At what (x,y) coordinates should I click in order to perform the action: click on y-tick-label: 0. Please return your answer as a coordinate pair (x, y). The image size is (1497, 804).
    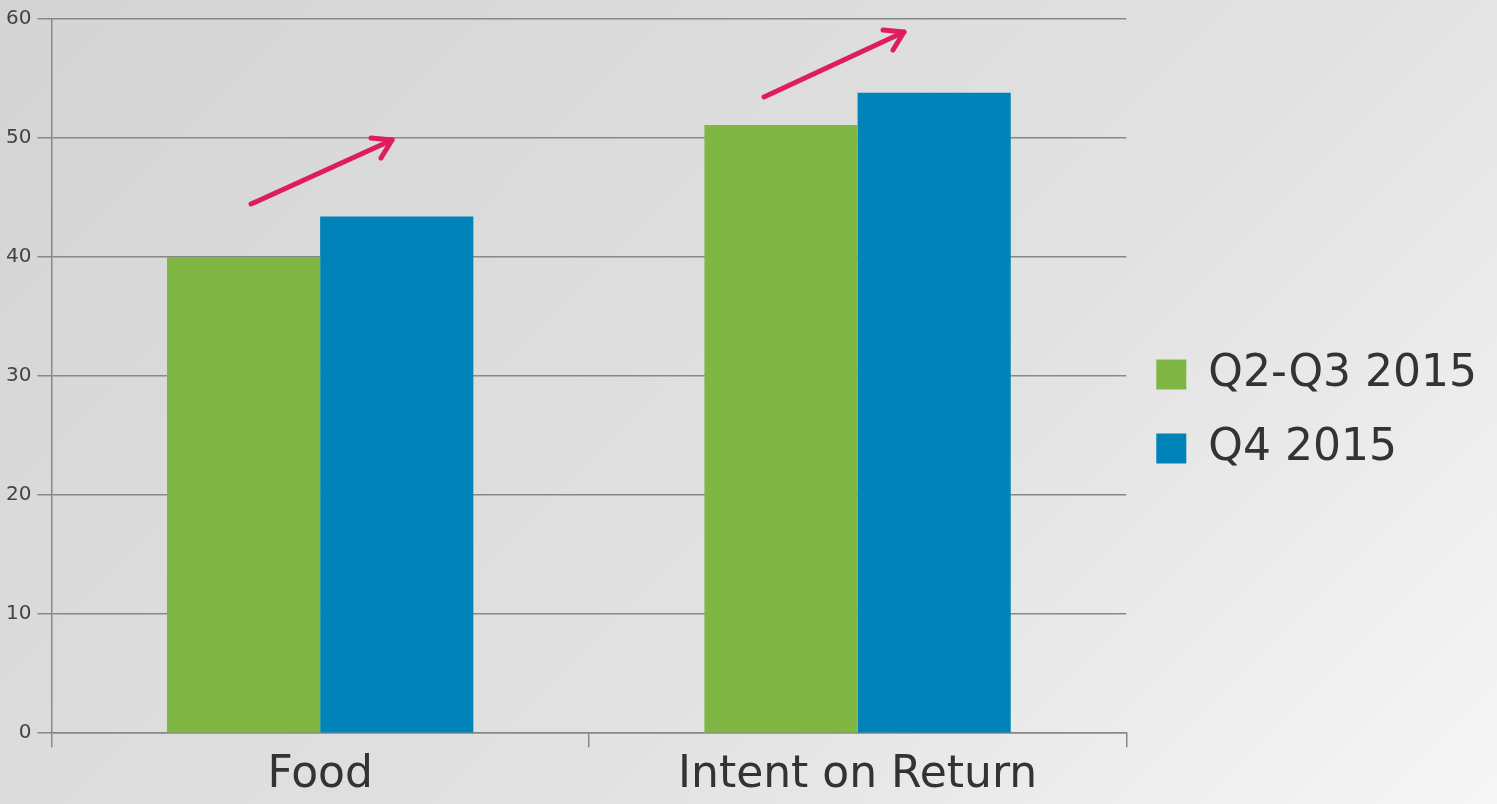
    Looking at the image, I should click on (25, 731).